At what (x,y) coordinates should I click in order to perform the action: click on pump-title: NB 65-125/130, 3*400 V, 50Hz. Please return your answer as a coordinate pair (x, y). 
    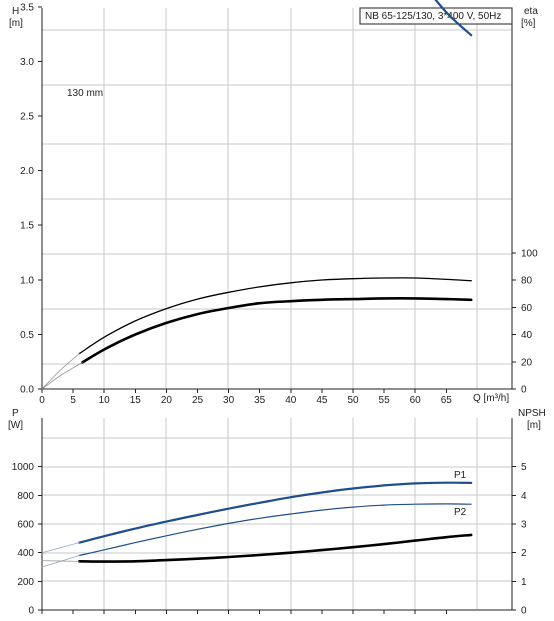
    Looking at the image, I should click on (433, 16).